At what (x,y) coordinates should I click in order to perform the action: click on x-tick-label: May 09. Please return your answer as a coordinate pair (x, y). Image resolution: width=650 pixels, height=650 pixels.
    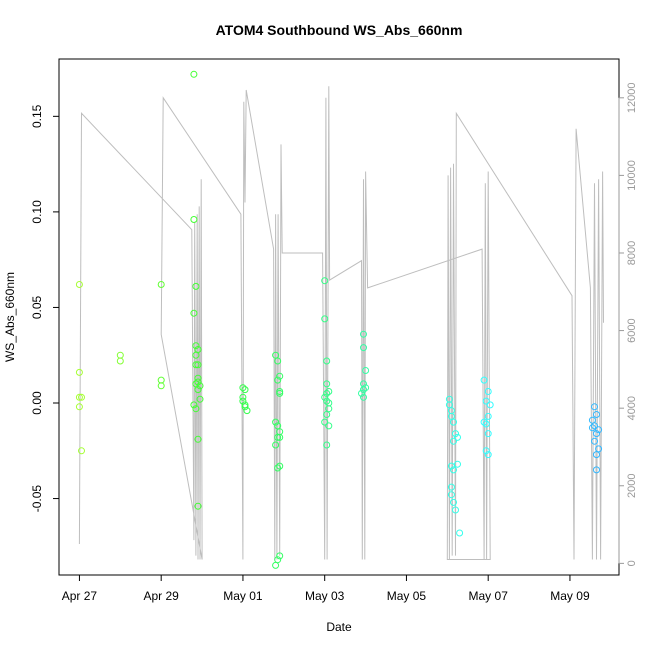
    Looking at the image, I should click on (570, 596).